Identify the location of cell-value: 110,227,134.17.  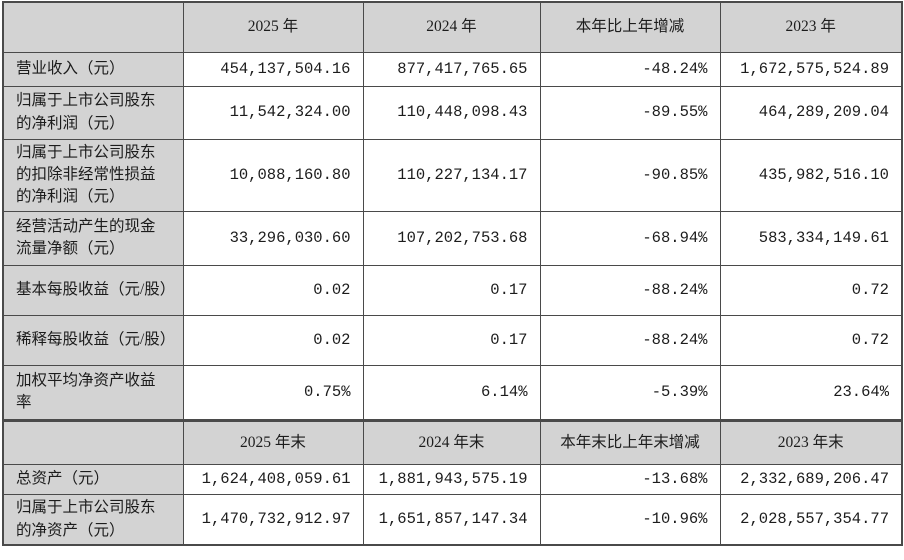
(451, 175).